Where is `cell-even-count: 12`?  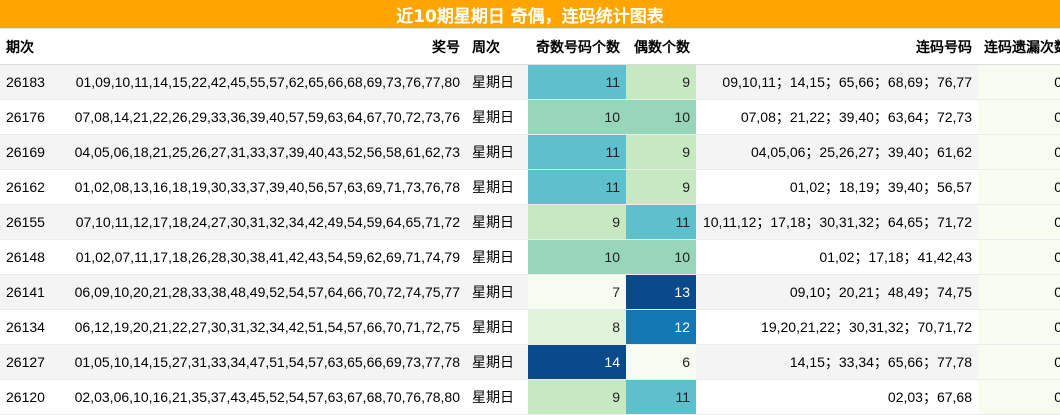 cell-even-count: 12 is located at coordinates (661, 327).